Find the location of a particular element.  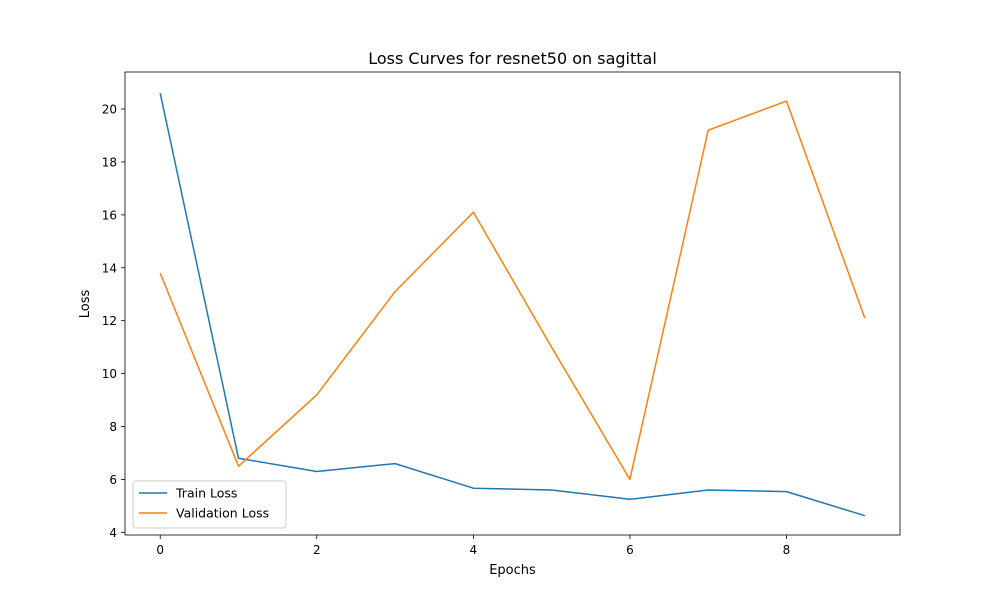

y-tick-label: 4 is located at coordinates (113, 533).